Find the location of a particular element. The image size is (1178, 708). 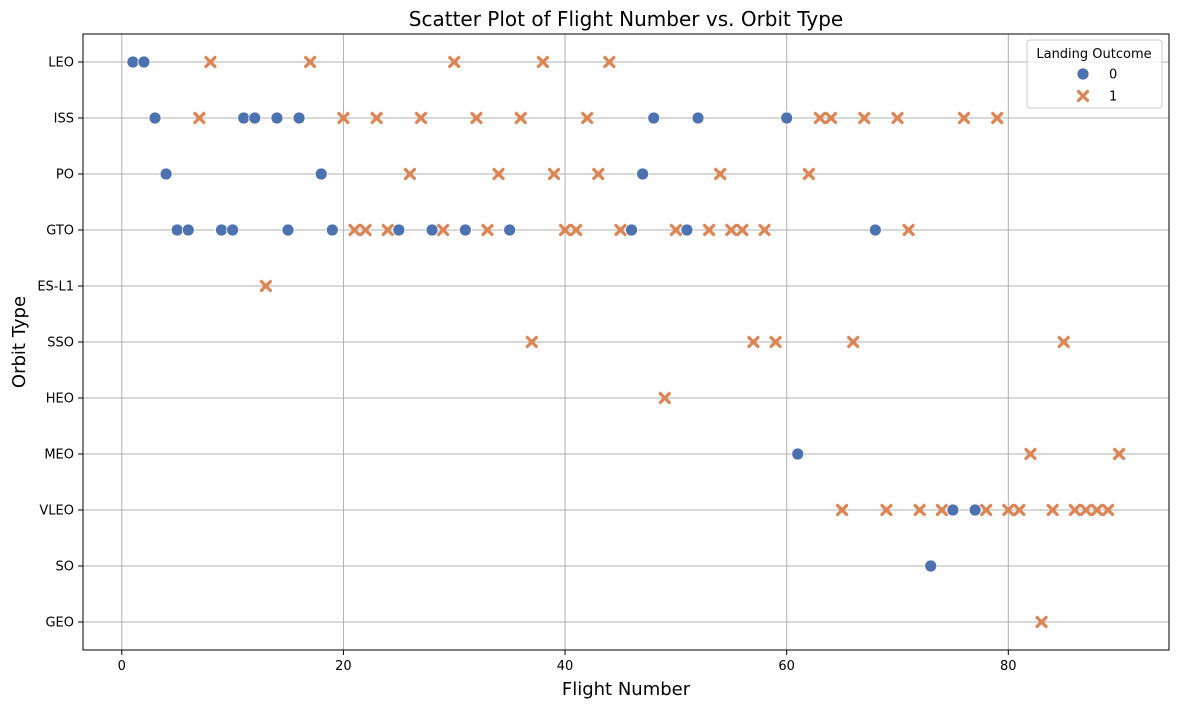

x-axis-ticks: 0 20 40 60 80 is located at coordinates (567, 662).